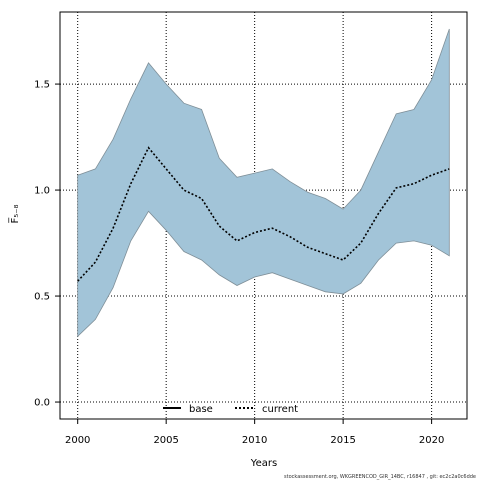  I want to click on y-axis-title: F̅₅₋₈, so click(14, 213).